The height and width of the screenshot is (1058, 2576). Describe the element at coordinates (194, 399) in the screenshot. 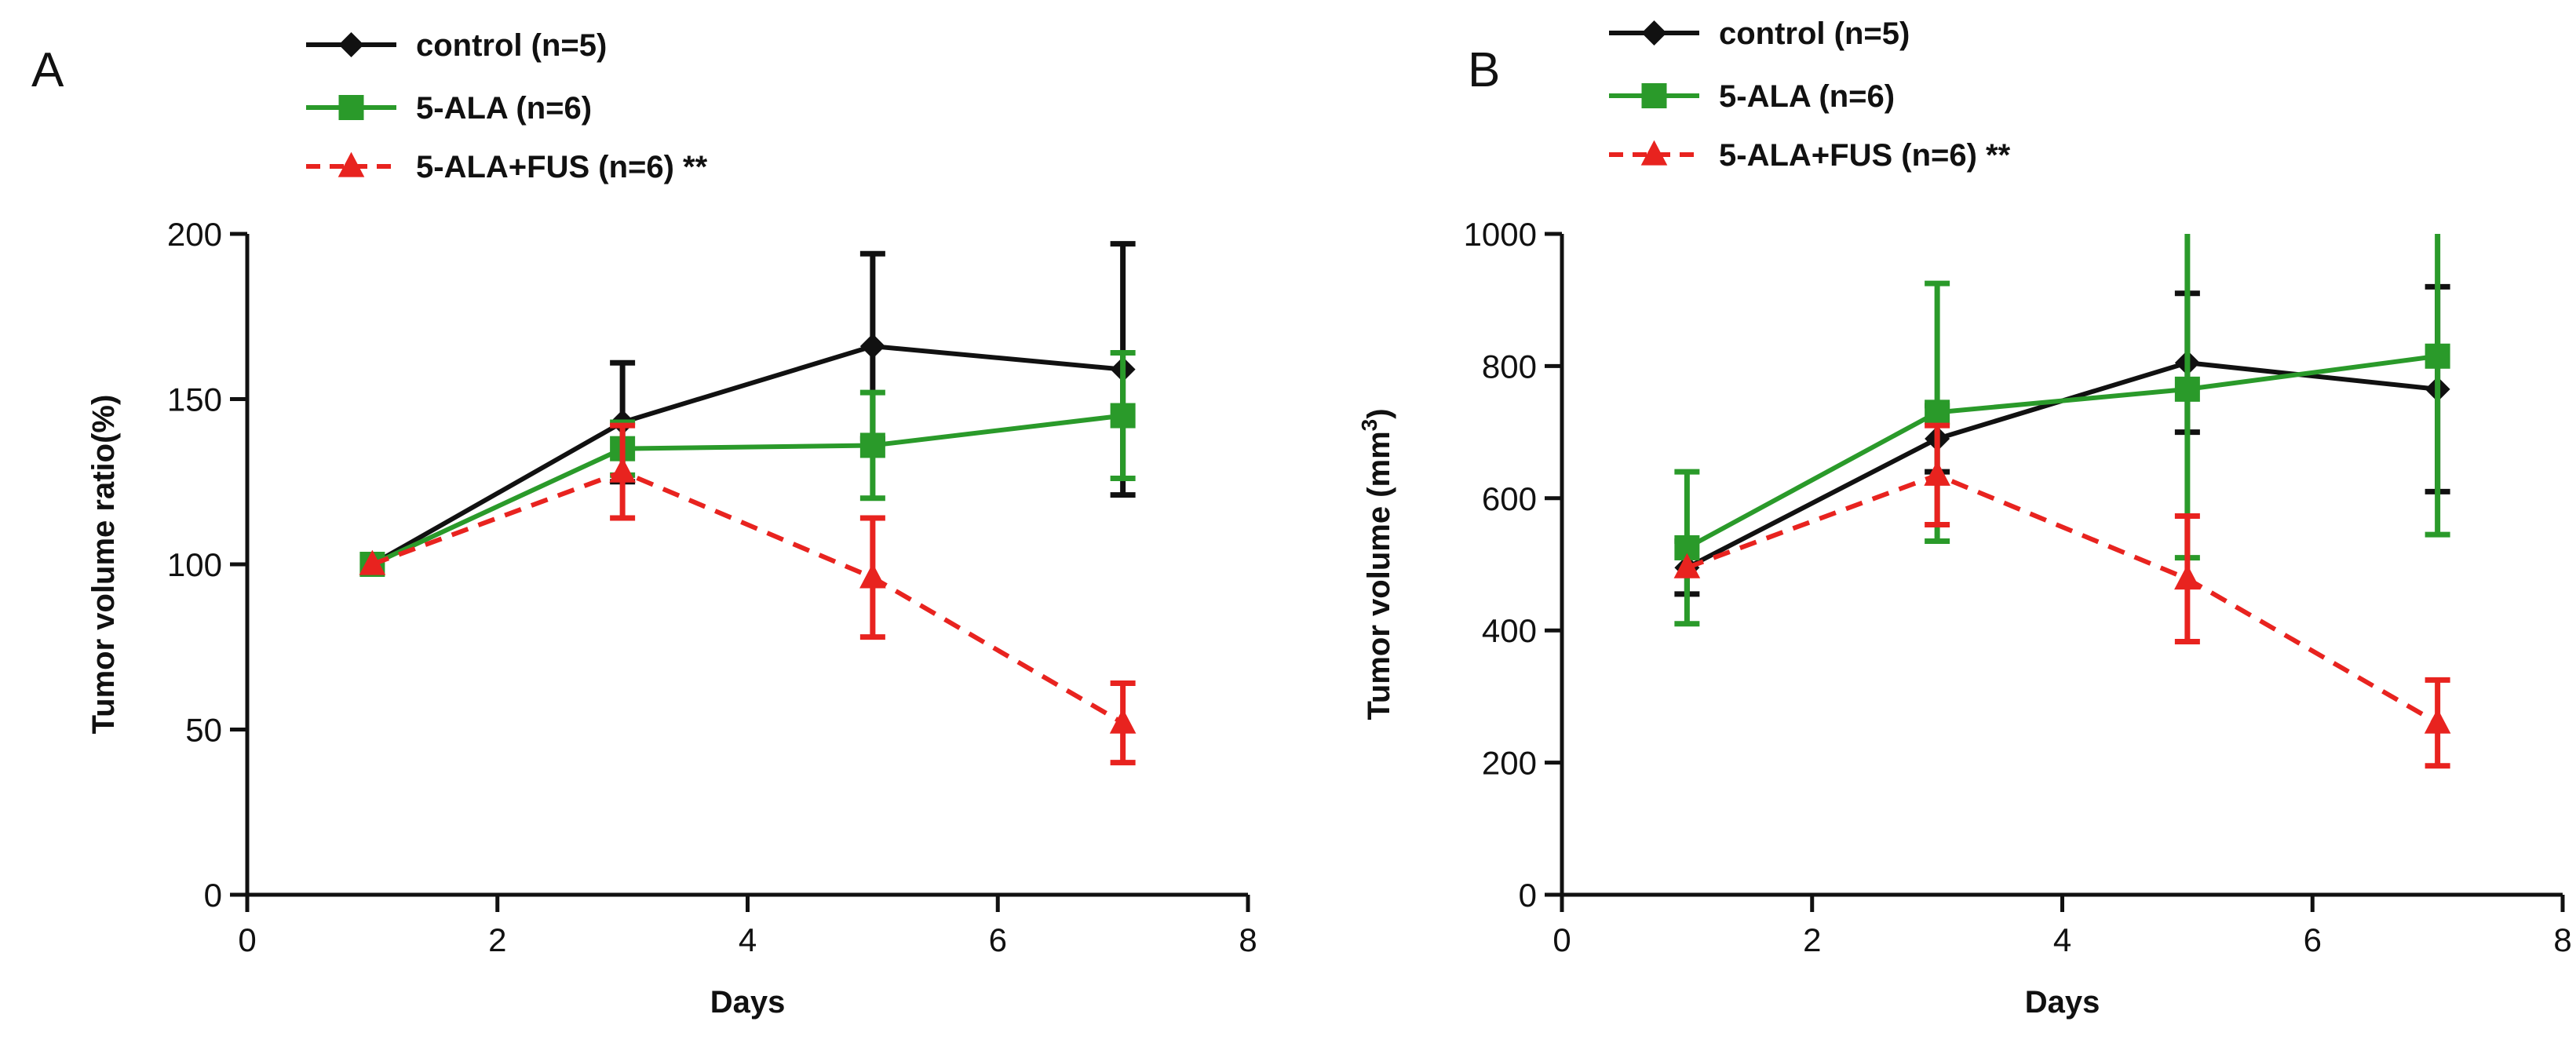

I see `y-tick-label: 150` at that location.